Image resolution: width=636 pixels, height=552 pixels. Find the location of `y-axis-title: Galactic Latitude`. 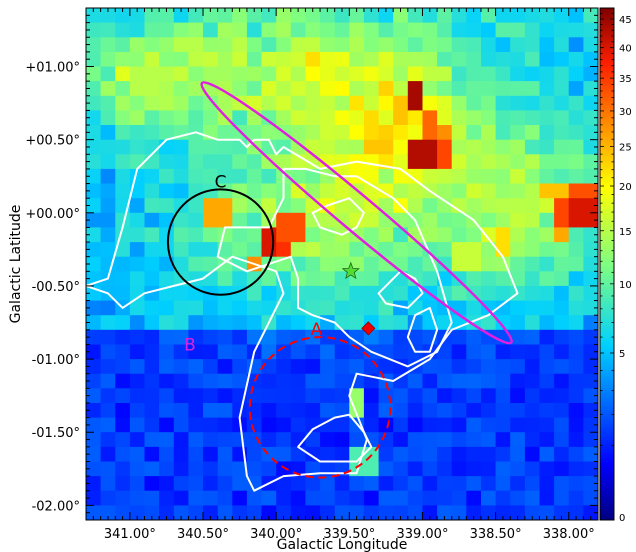

y-axis-title: Galactic Latitude is located at coordinates (16, 264).